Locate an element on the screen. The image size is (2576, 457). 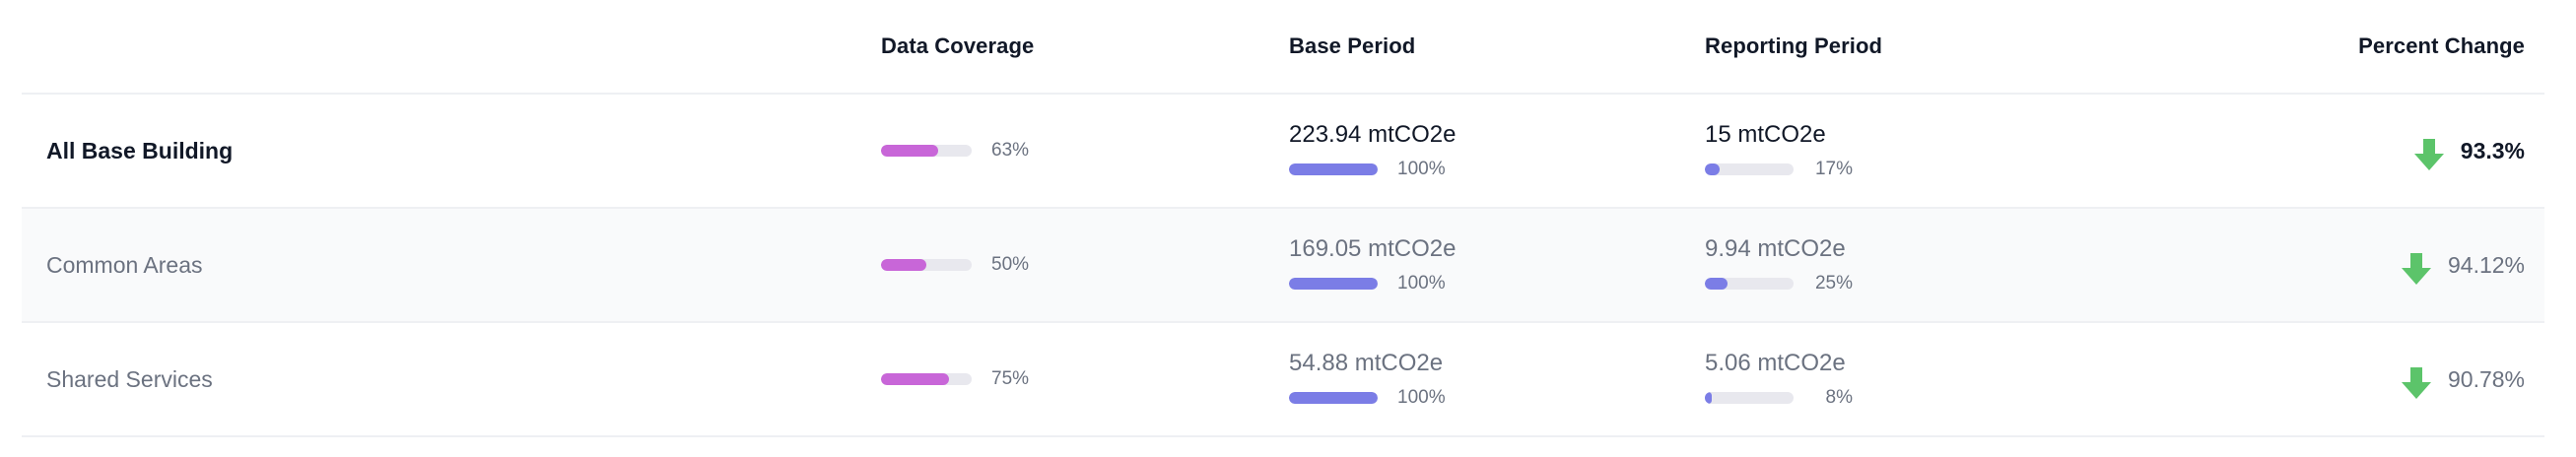
row-name: Shared Services is located at coordinates (129, 378).